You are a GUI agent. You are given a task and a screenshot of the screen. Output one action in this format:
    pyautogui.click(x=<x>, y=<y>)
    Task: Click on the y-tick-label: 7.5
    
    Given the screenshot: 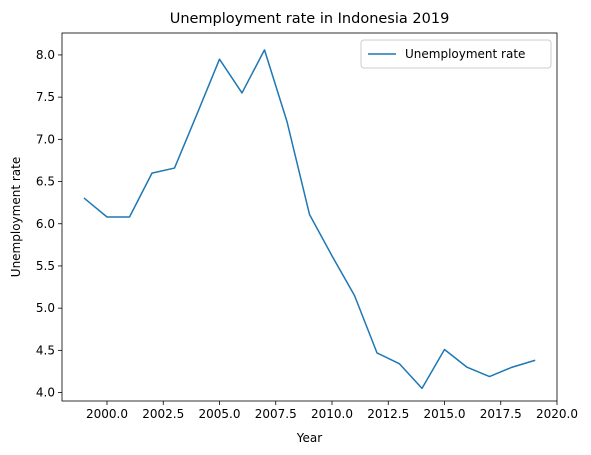 What is the action you would take?
    pyautogui.click(x=45, y=97)
    